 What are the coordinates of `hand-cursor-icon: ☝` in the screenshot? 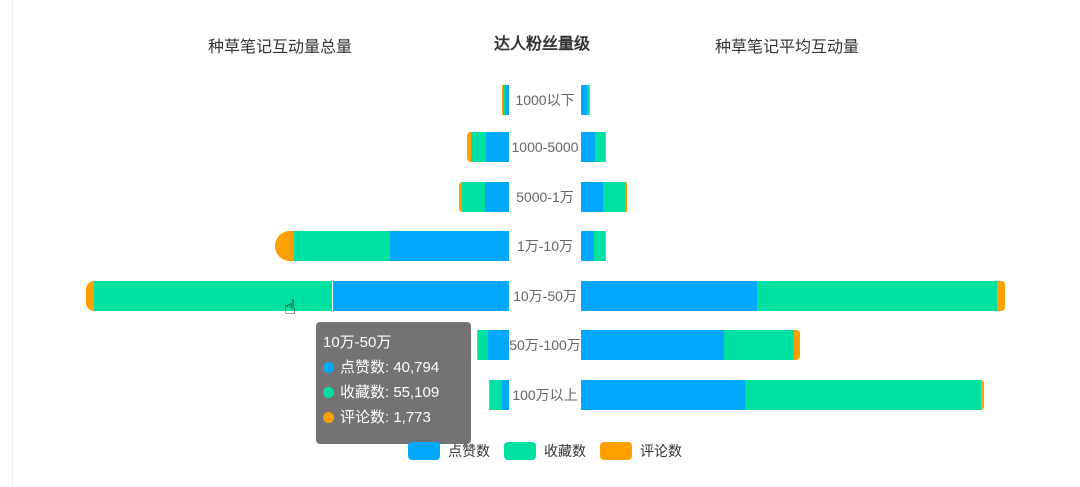 It's located at (290, 308).